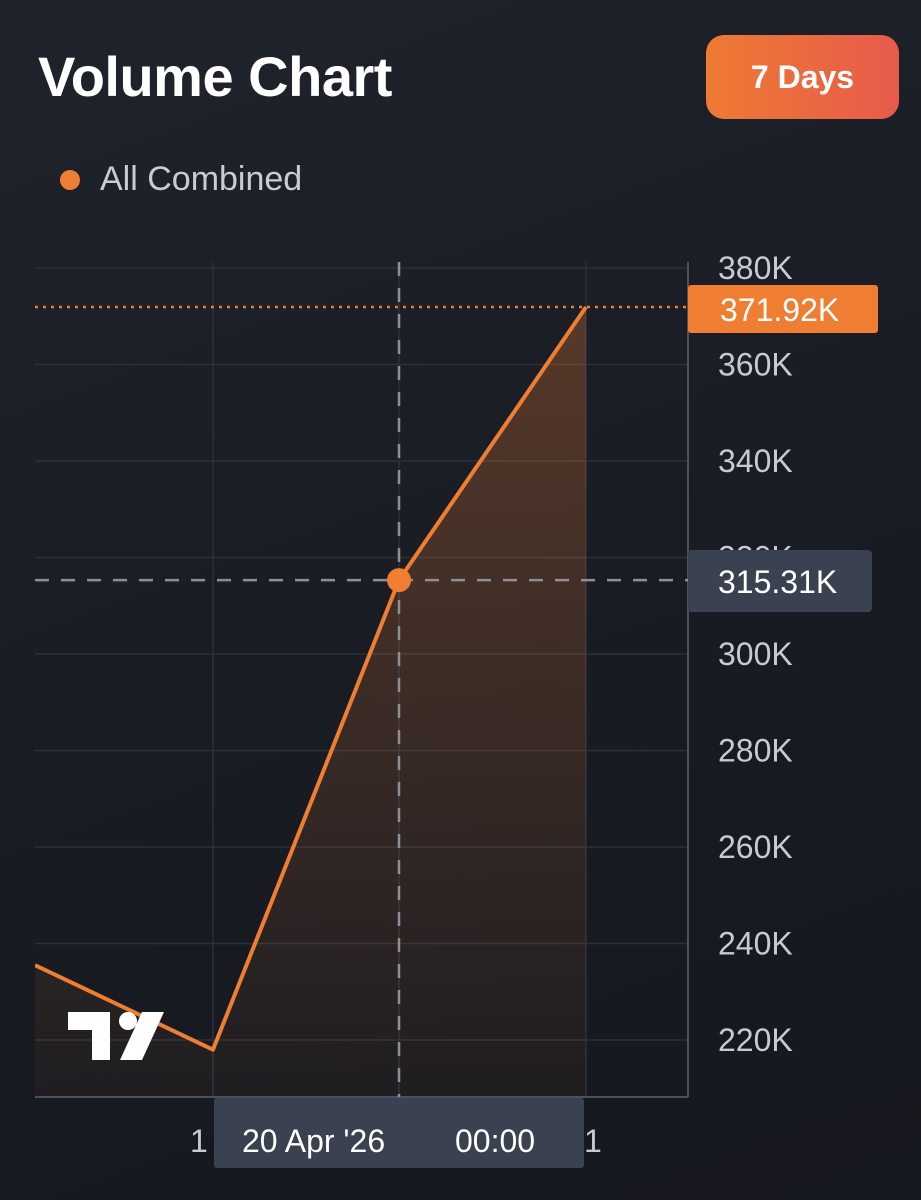 The width and height of the screenshot is (921, 1200). What do you see at coordinates (755, 654) in the screenshot?
I see `y-tick-label: 300K` at bounding box center [755, 654].